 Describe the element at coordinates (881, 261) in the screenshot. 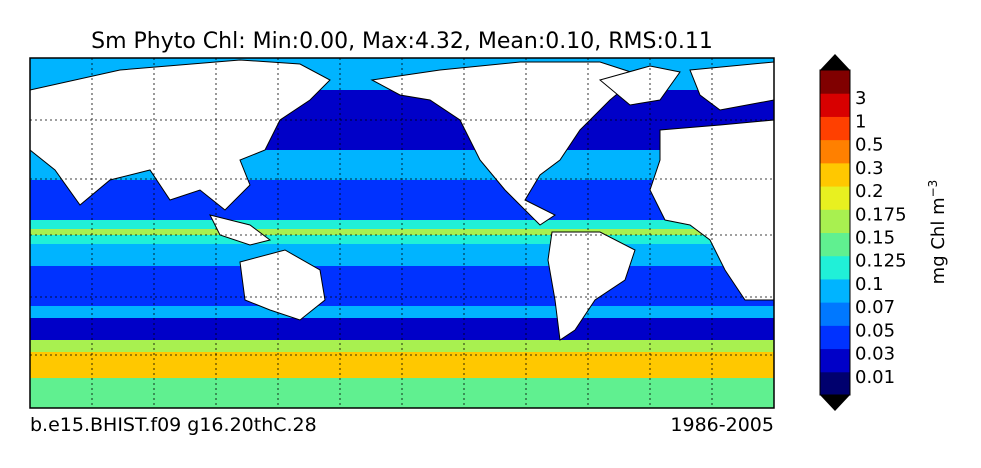

I see `colorbar-tick-label: 0.125` at that location.